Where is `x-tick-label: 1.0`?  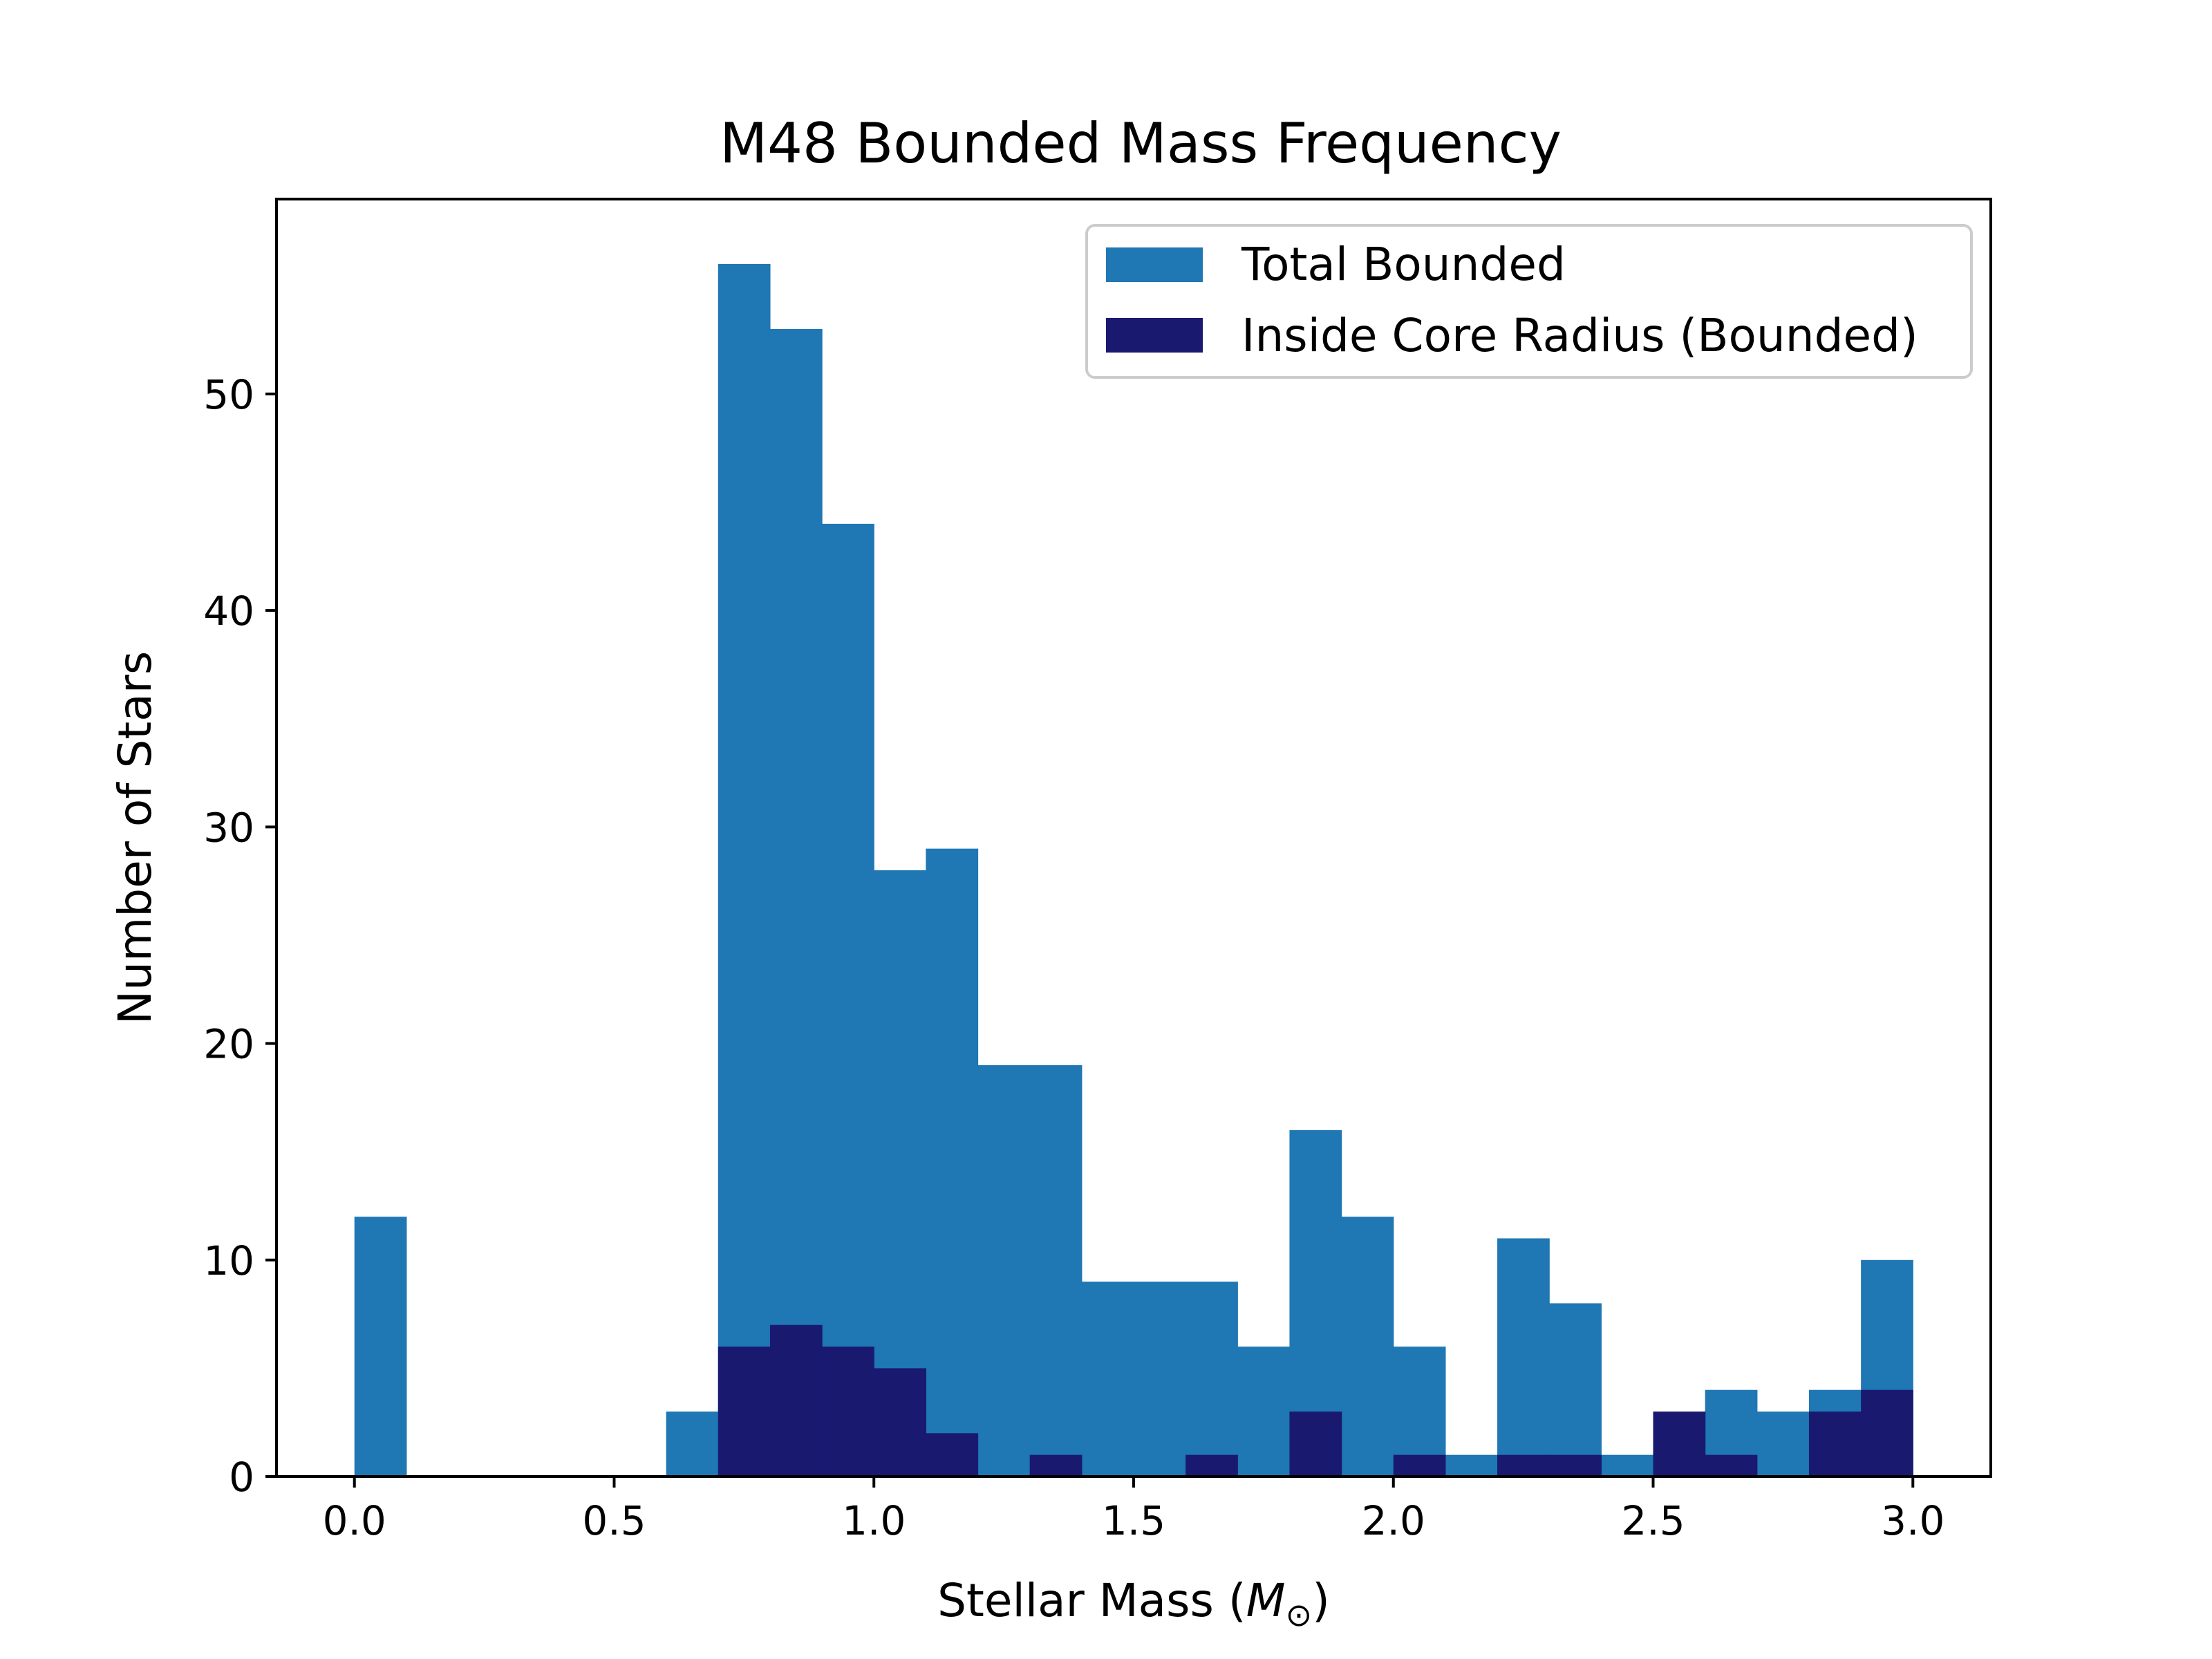
x-tick-label: 1.0 is located at coordinates (874, 1521).